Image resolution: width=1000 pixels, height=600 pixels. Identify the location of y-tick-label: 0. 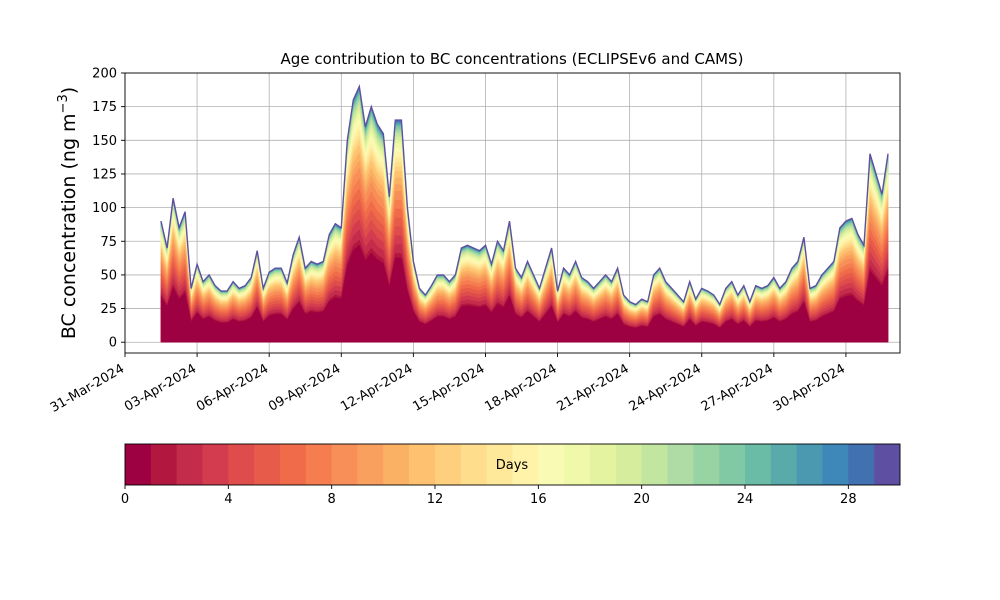
(113, 343).